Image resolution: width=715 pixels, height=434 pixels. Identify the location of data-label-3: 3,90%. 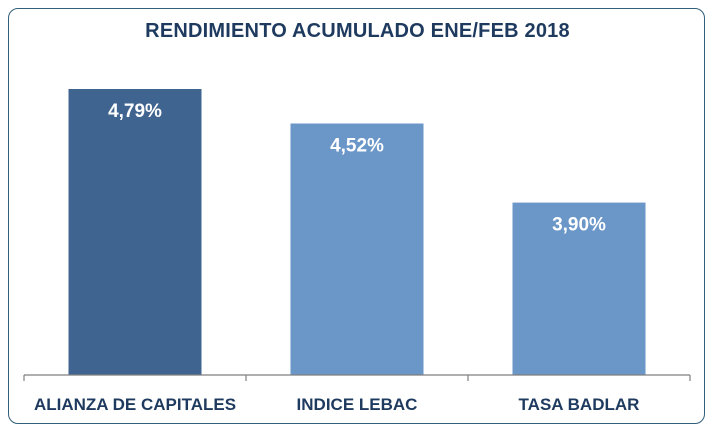
(579, 225).